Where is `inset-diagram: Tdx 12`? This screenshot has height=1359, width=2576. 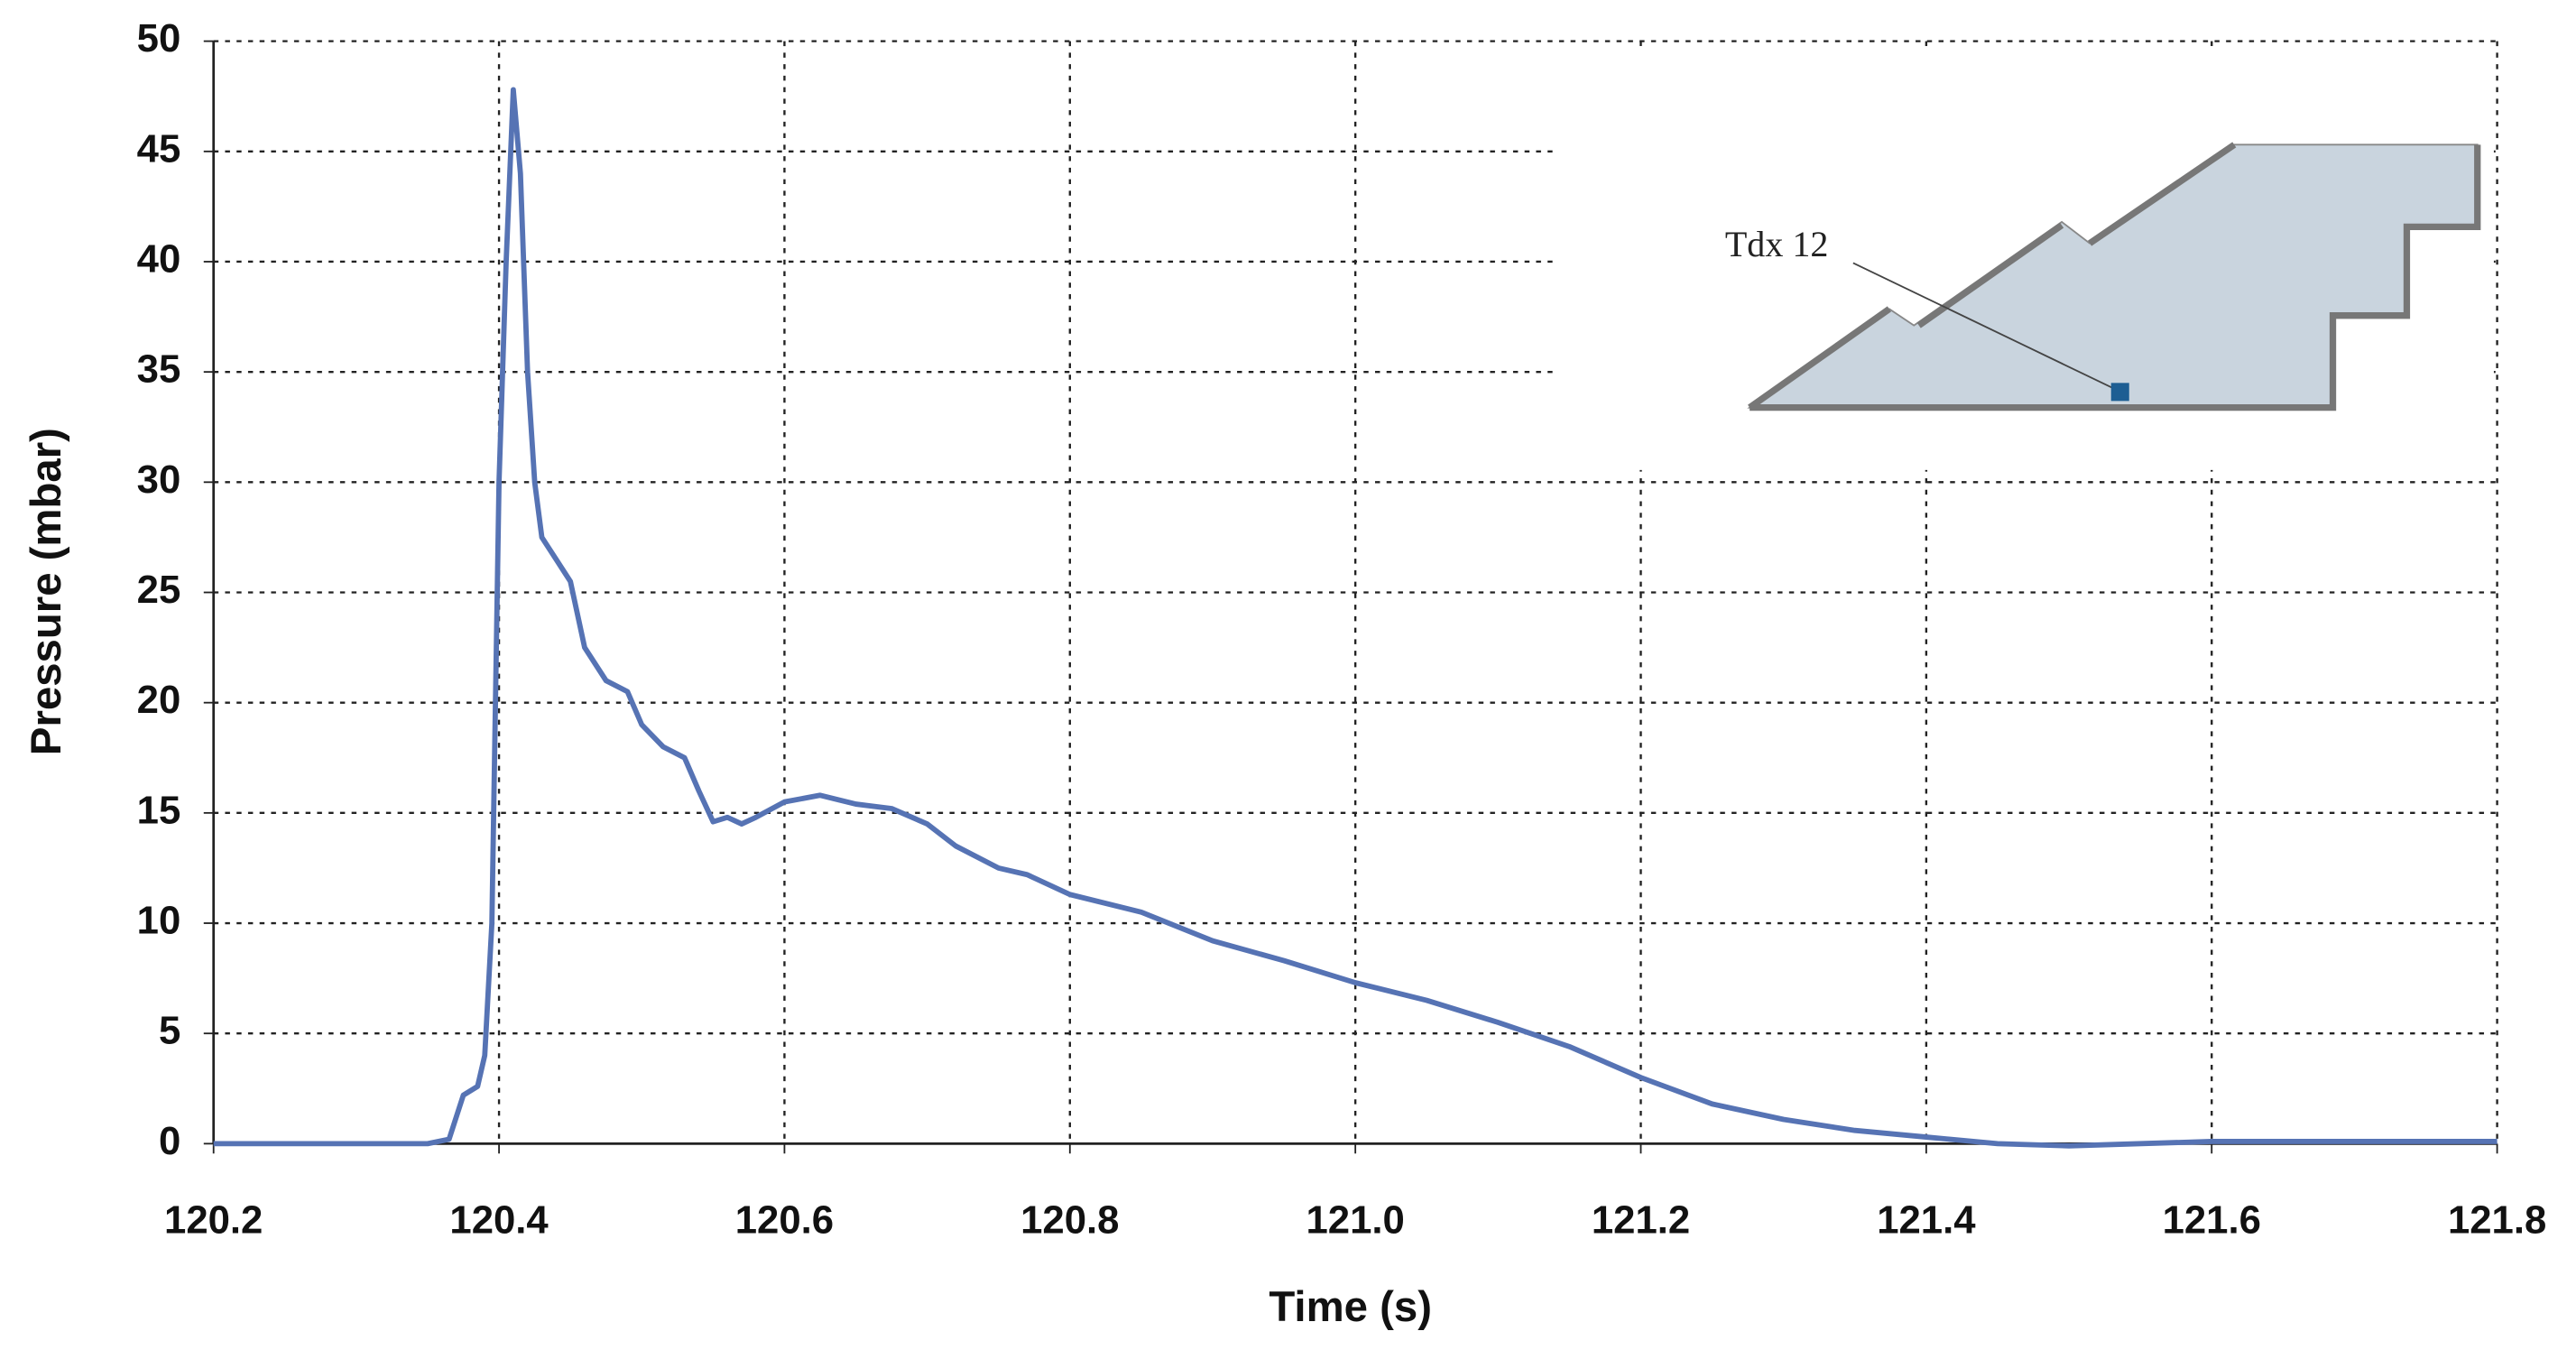 inset-diagram: Tdx 12 is located at coordinates (2103, 277).